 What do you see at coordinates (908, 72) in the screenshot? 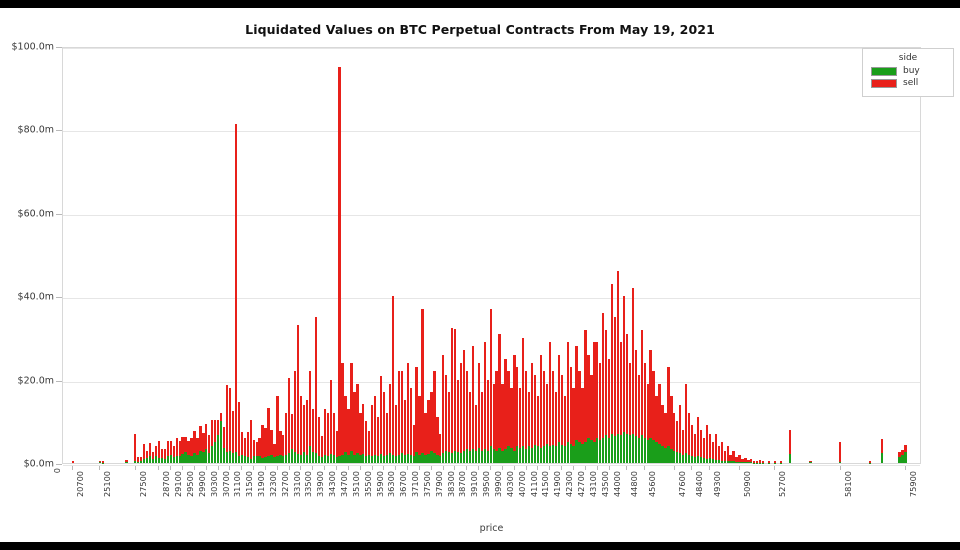
I see `legend: side buy sell` at bounding box center [908, 72].